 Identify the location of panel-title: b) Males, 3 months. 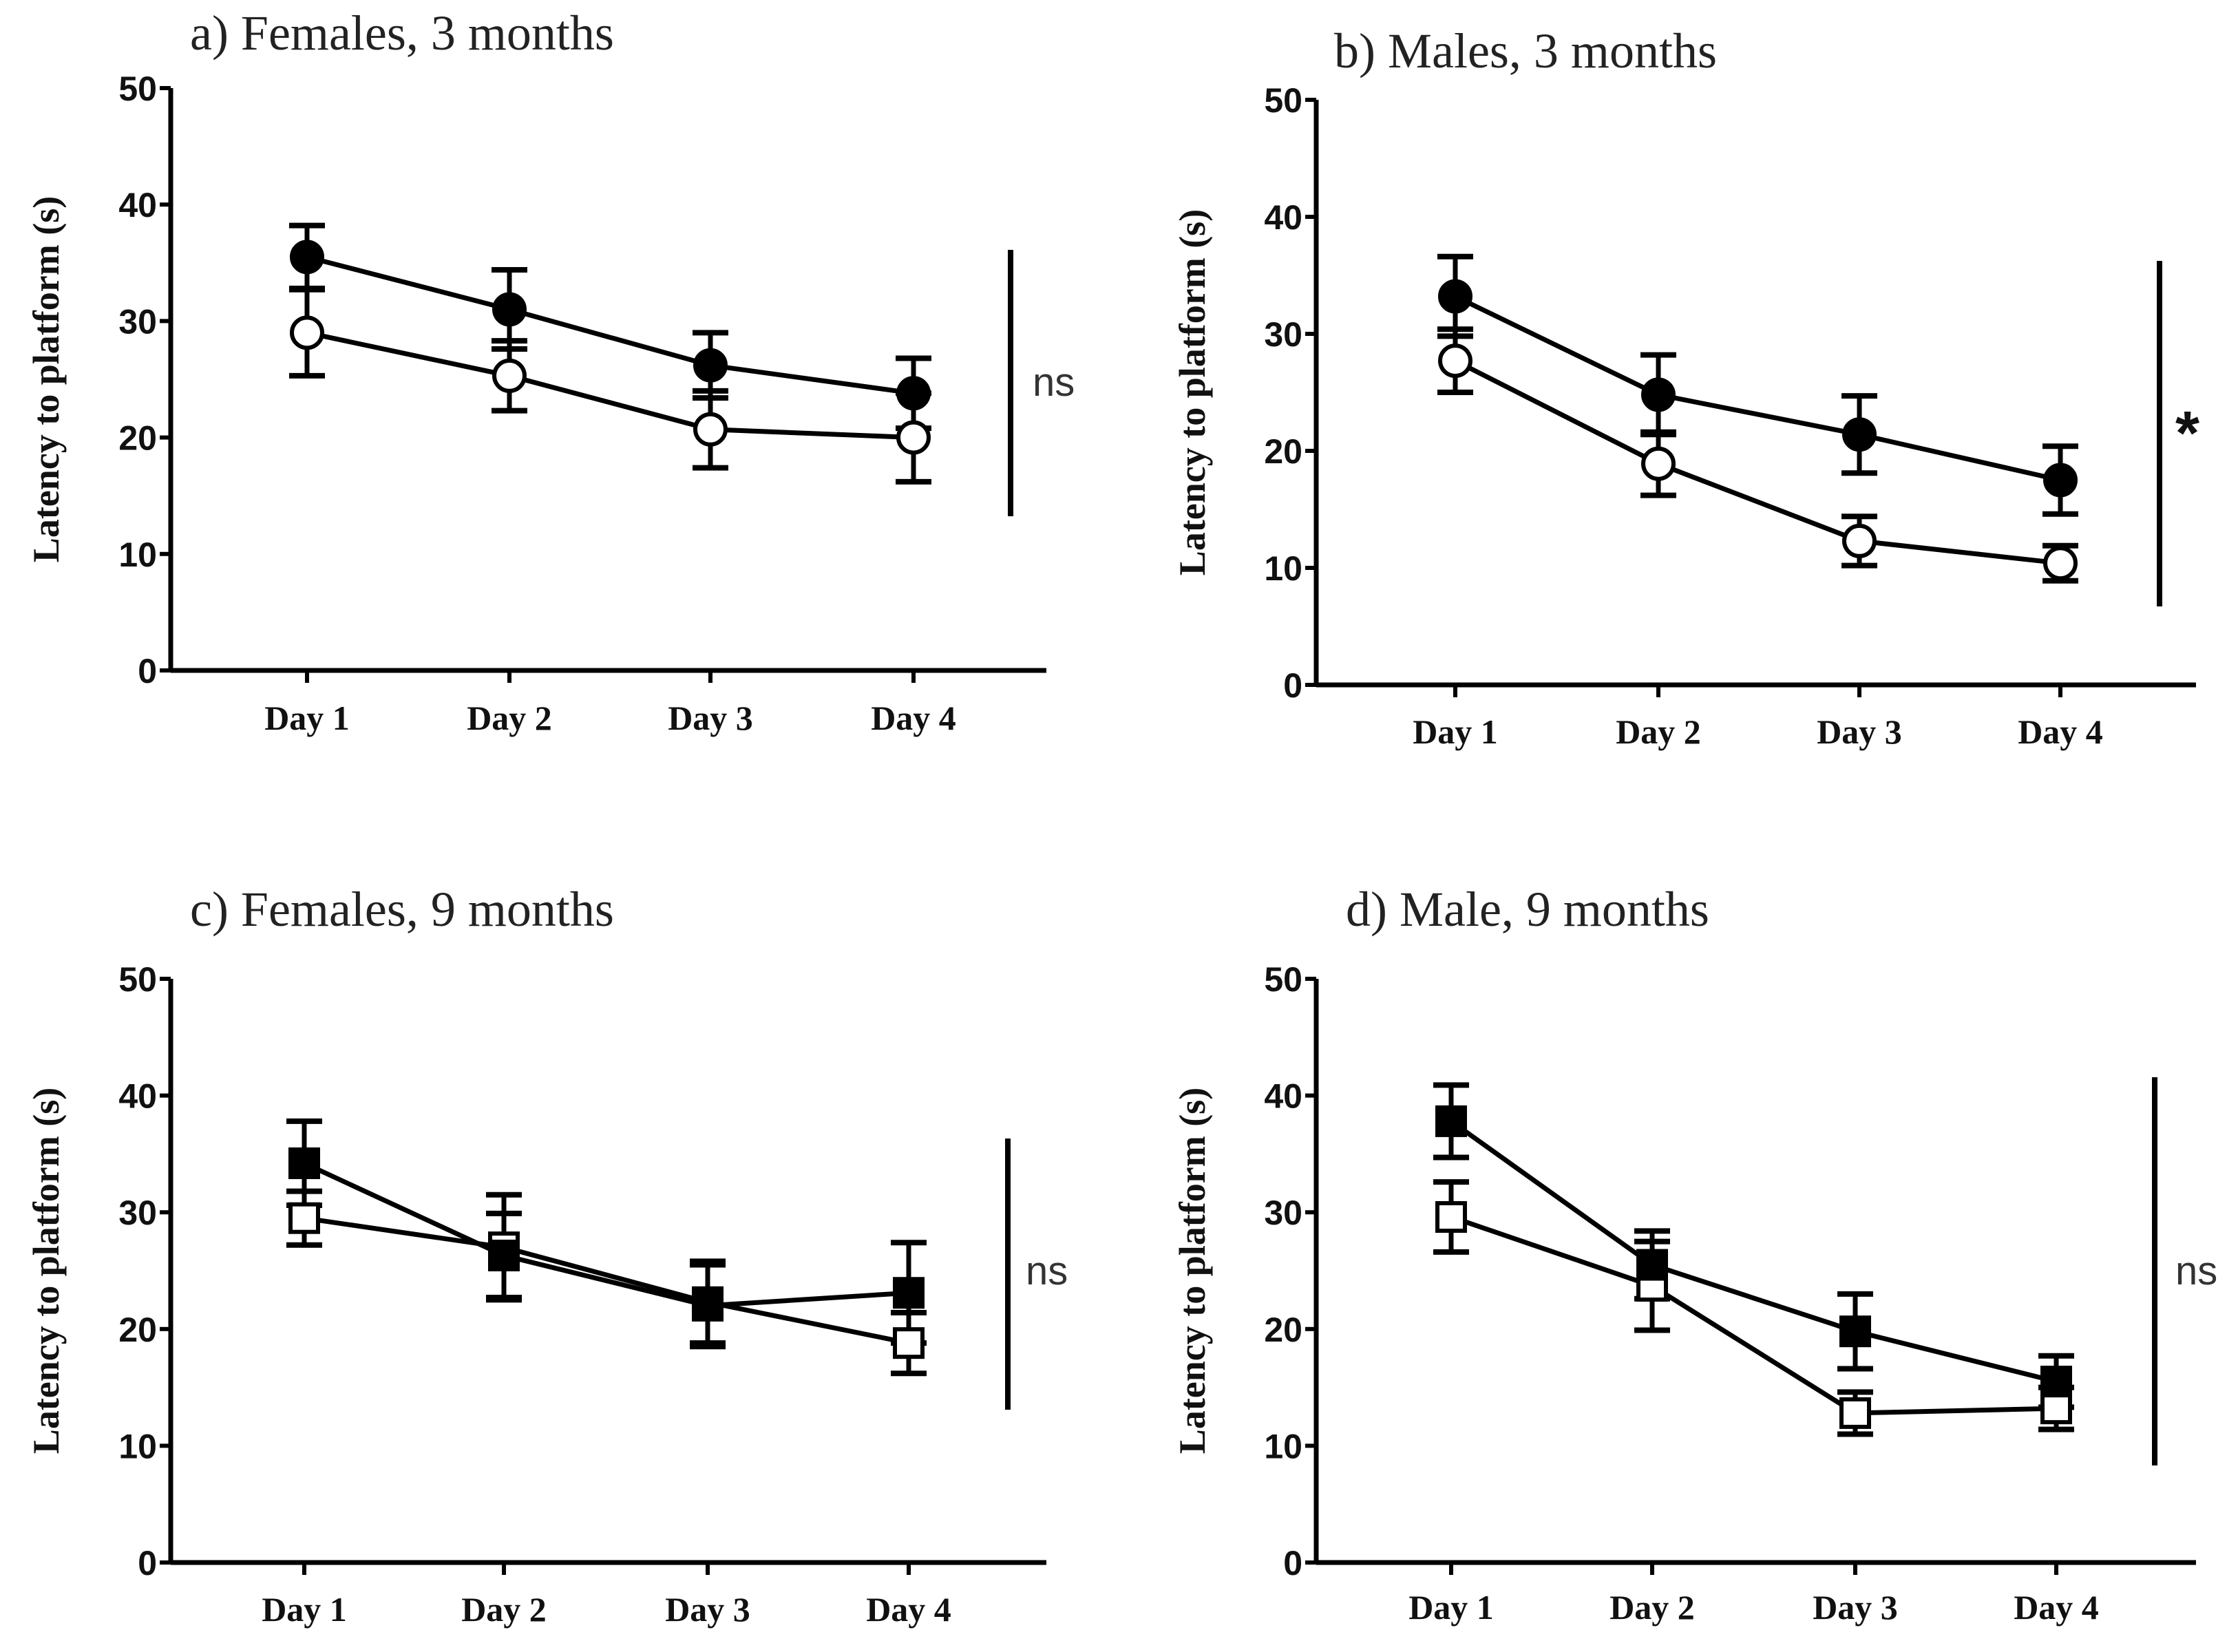
(1525, 50).